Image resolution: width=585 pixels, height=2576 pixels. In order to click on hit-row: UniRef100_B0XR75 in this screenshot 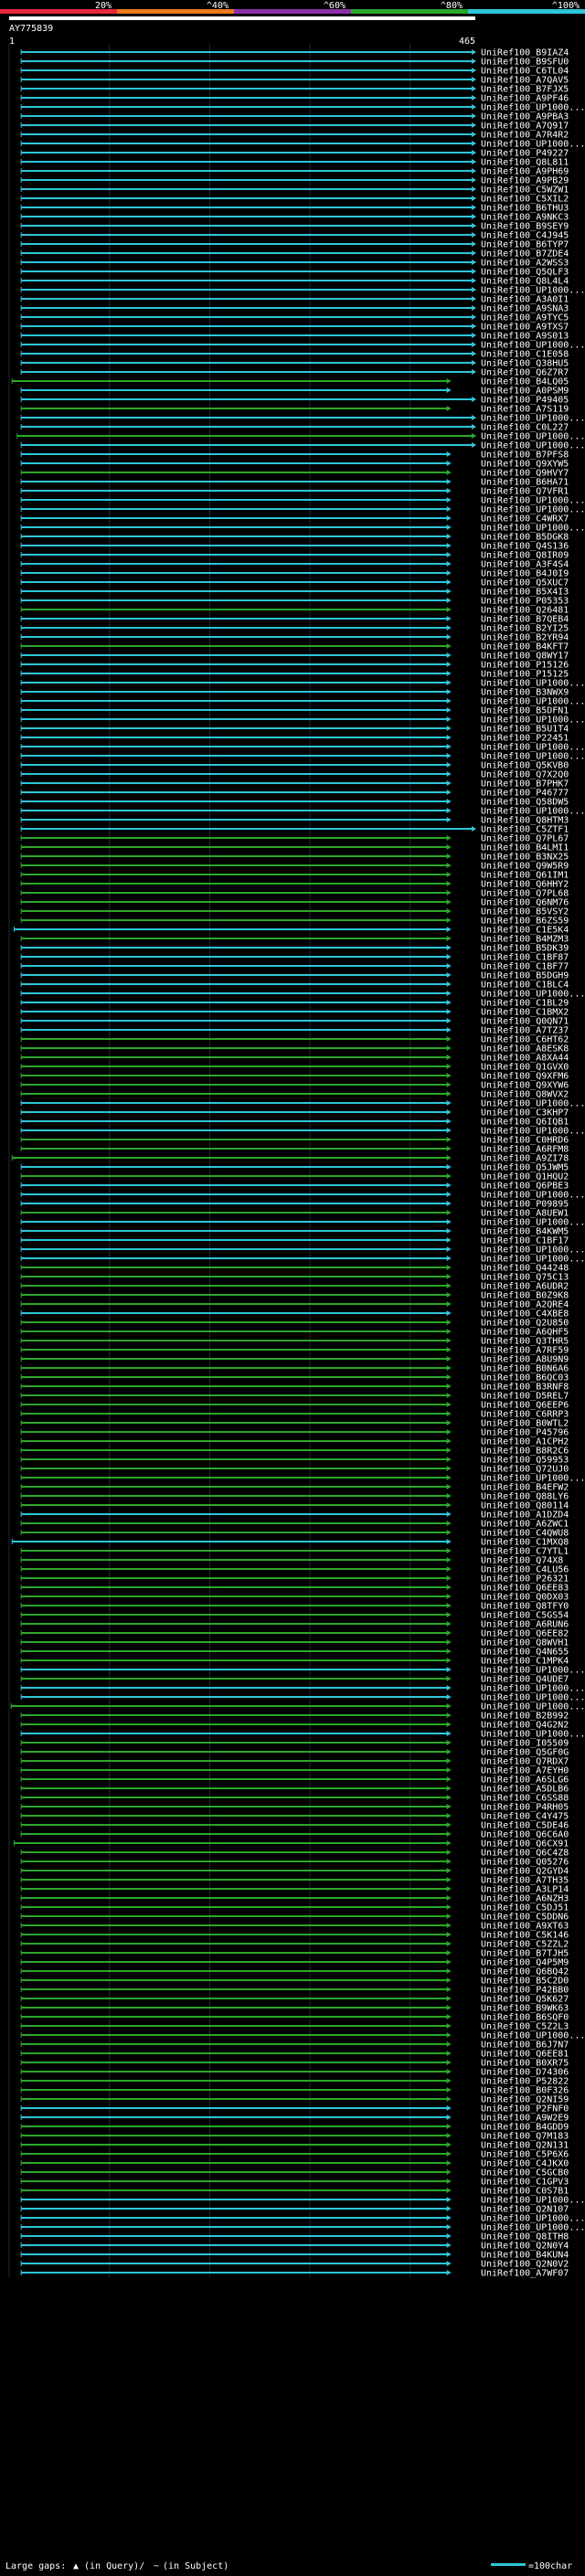, I will do `click(295, 2064)`.